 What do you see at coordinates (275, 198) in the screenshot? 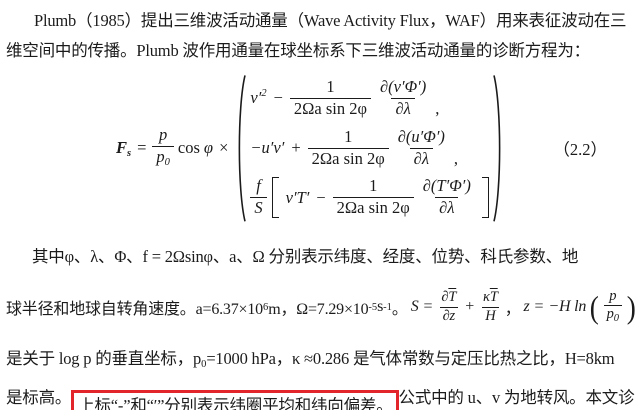
I see `left-square-bracket` at bounding box center [275, 198].